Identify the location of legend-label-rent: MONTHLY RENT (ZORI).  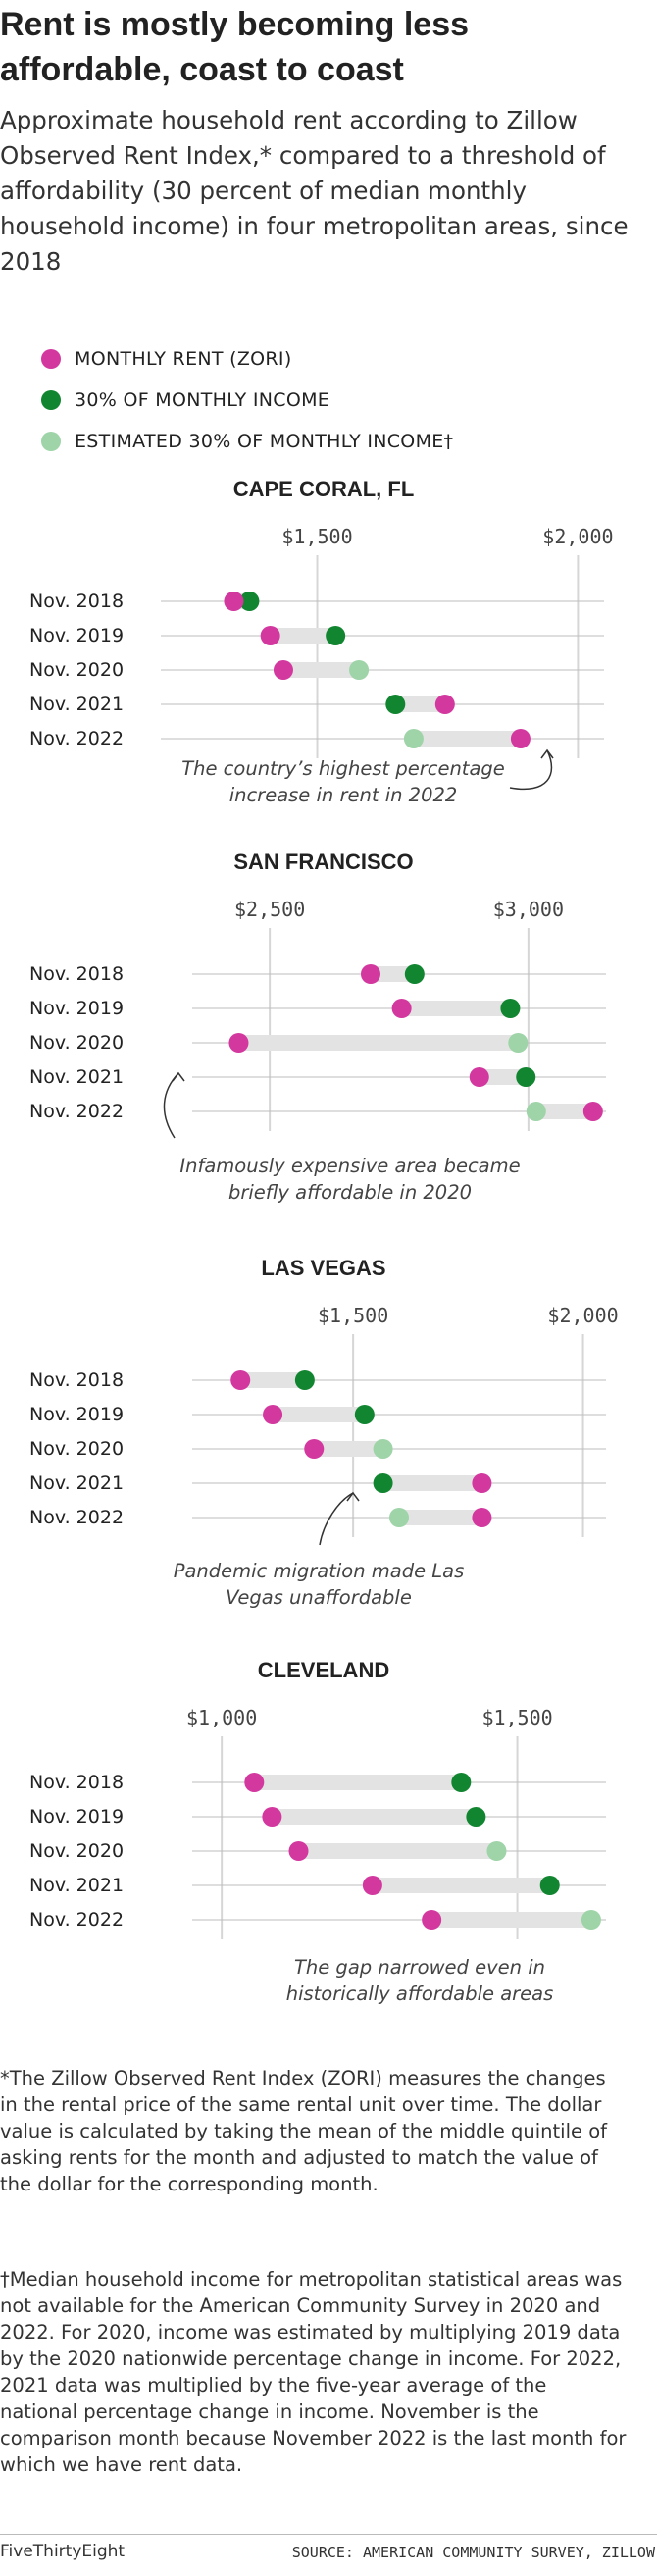
(183, 359).